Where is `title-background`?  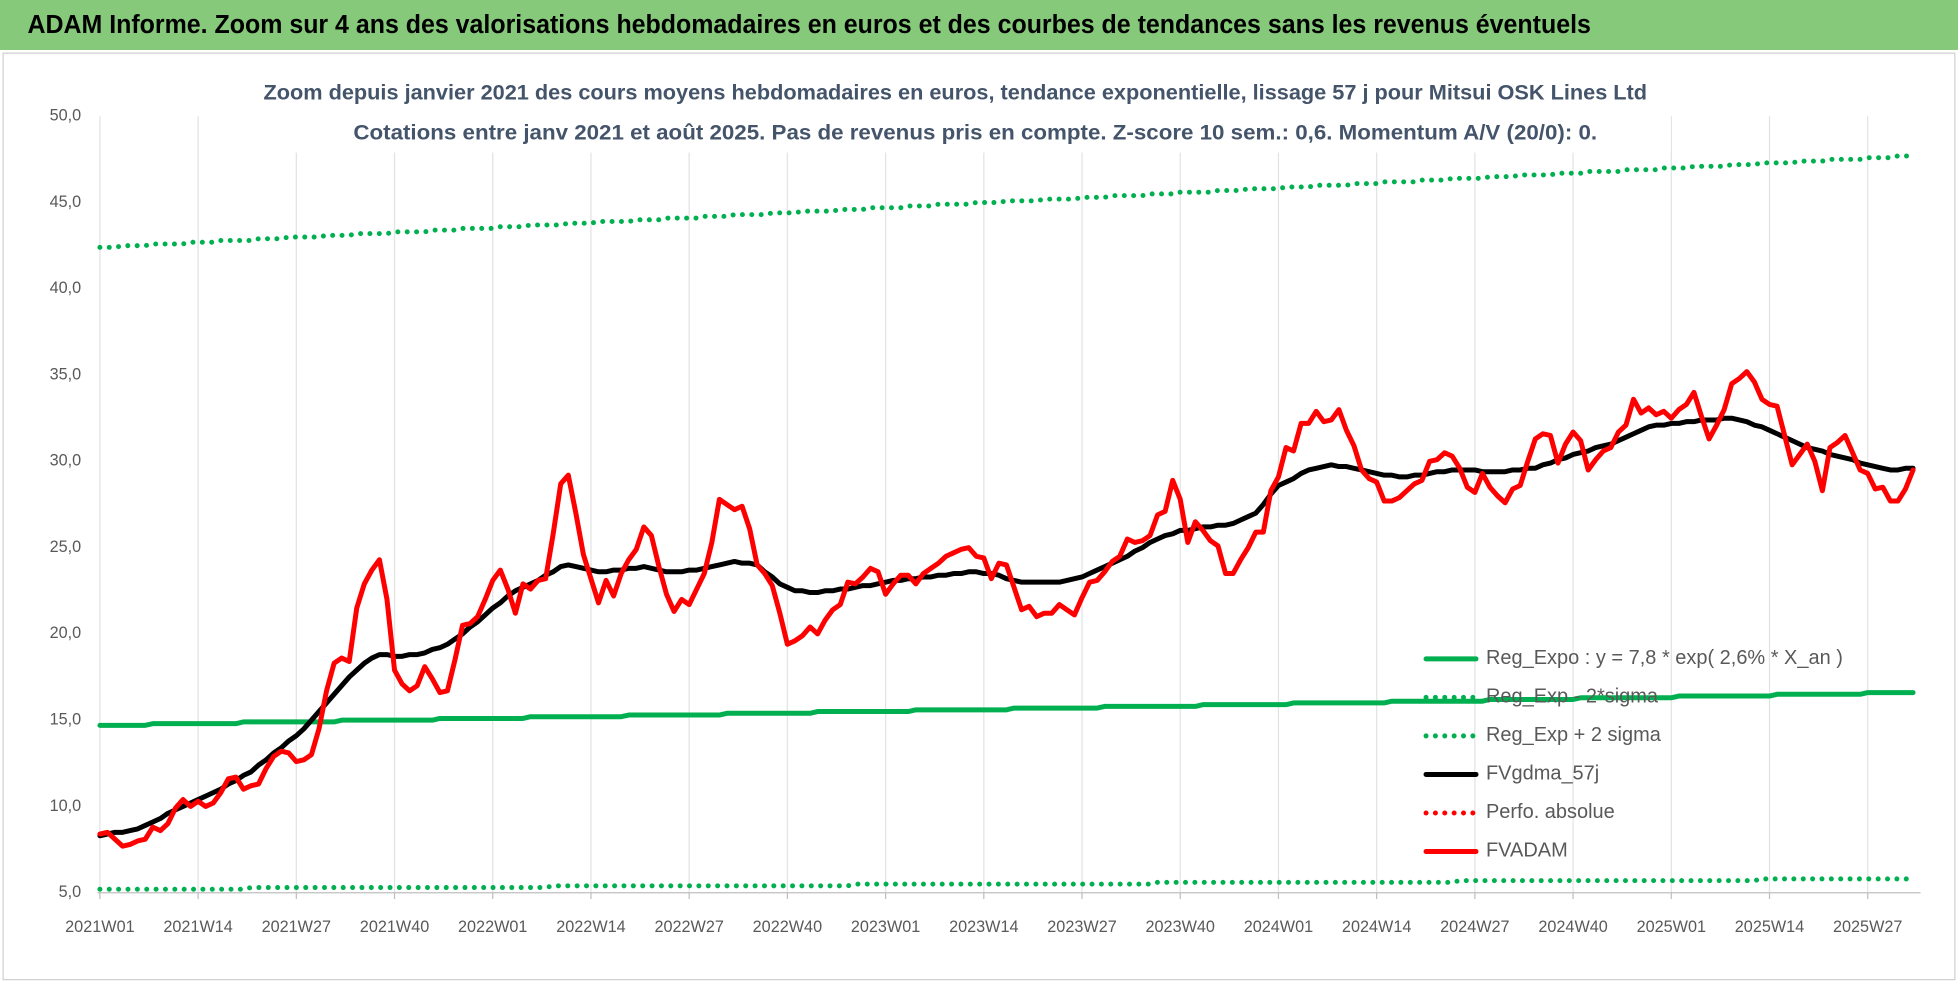 title-background is located at coordinates (974, 112).